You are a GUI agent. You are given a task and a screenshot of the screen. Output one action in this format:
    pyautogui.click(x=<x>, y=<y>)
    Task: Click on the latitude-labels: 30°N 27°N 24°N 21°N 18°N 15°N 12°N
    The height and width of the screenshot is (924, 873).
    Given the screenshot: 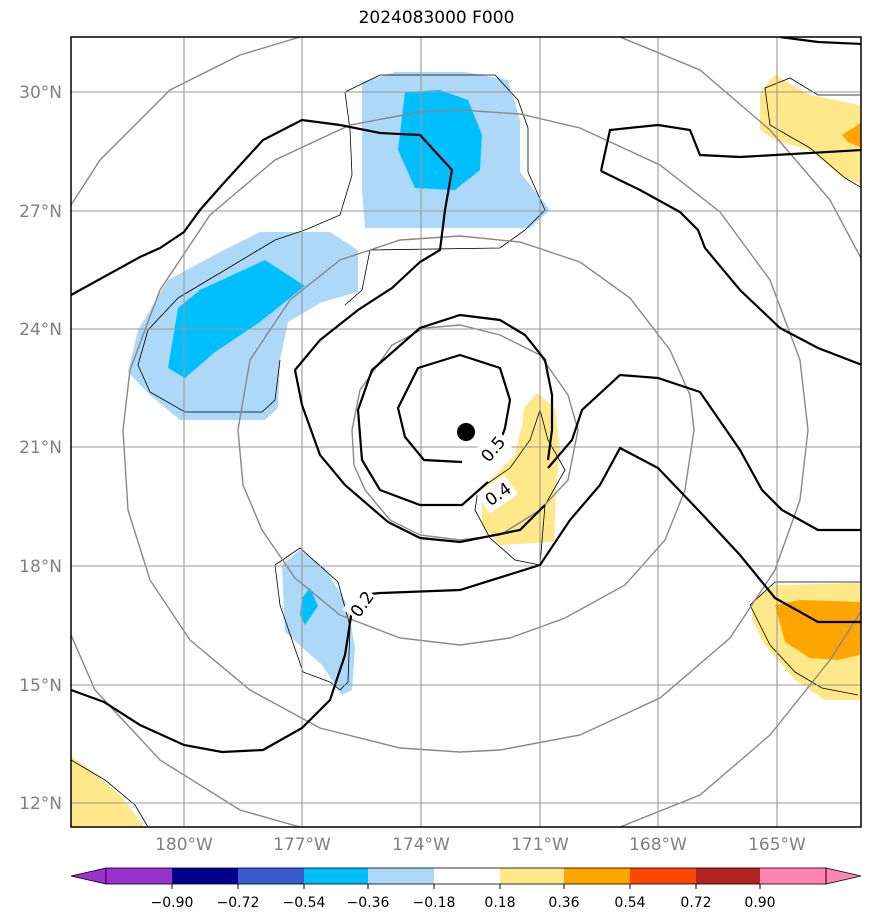 What is the action you would take?
    pyautogui.click(x=40, y=448)
    